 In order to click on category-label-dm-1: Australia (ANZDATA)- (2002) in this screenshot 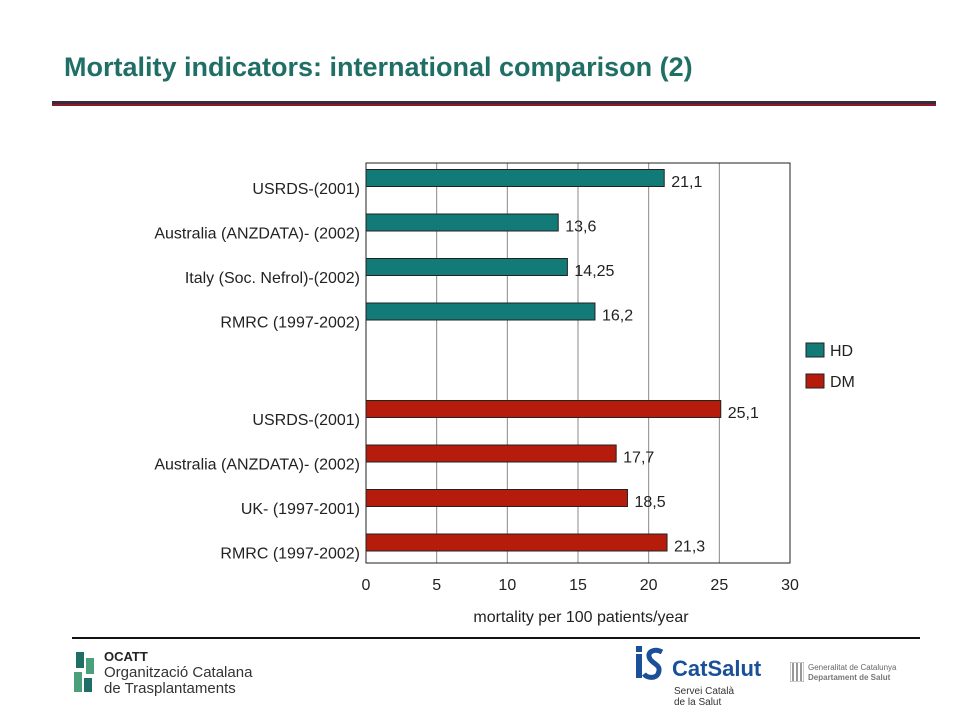, I will do `click(257, 465)`.